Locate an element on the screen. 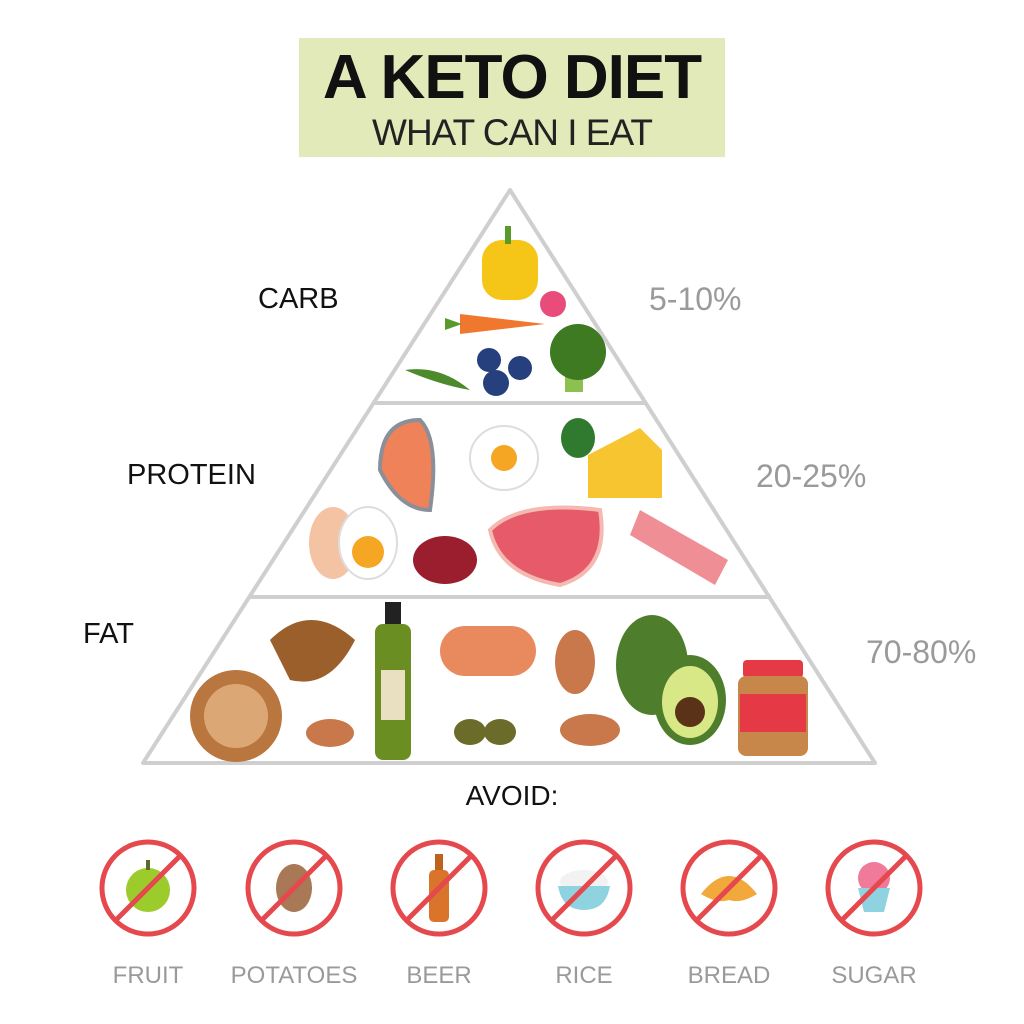  fried-egg-icon is located at coordinates (504, 458).